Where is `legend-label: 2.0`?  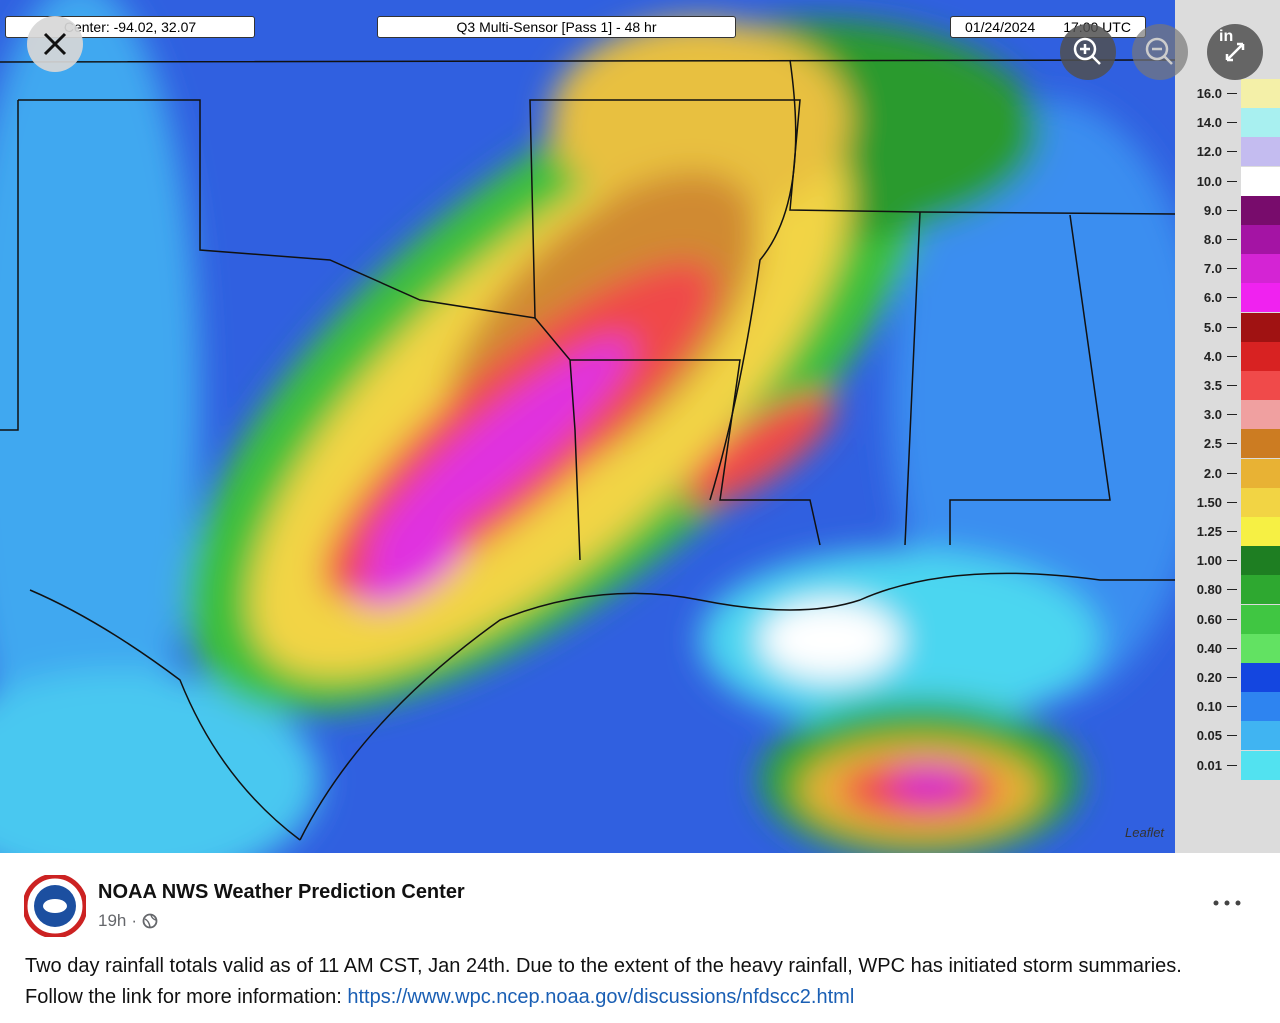
legend-label: 2.0 is located at coordinates (1212, 473).